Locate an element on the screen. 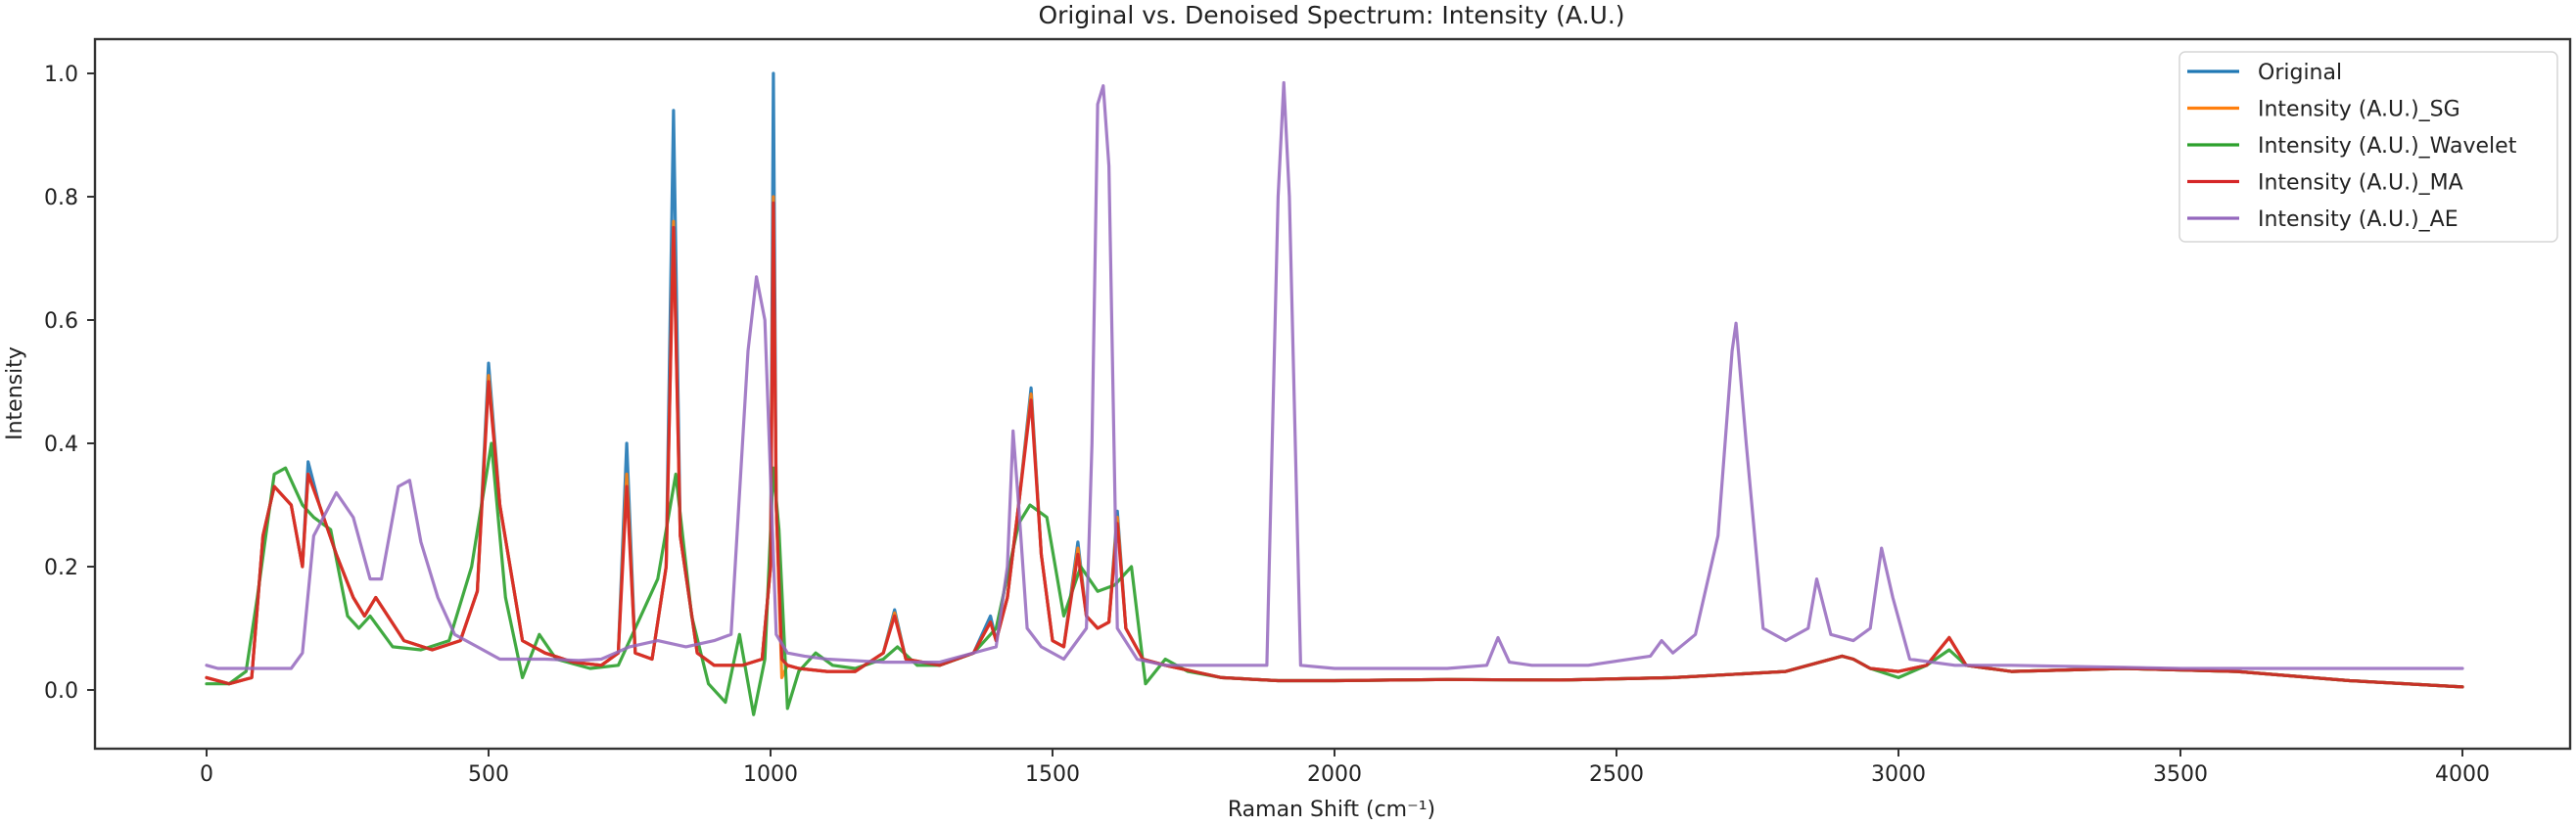 This screenshot has height=826, width=2576. x-axis-label: Raman Shift (cm⁻¹) is located at coordinates (1331, 810).